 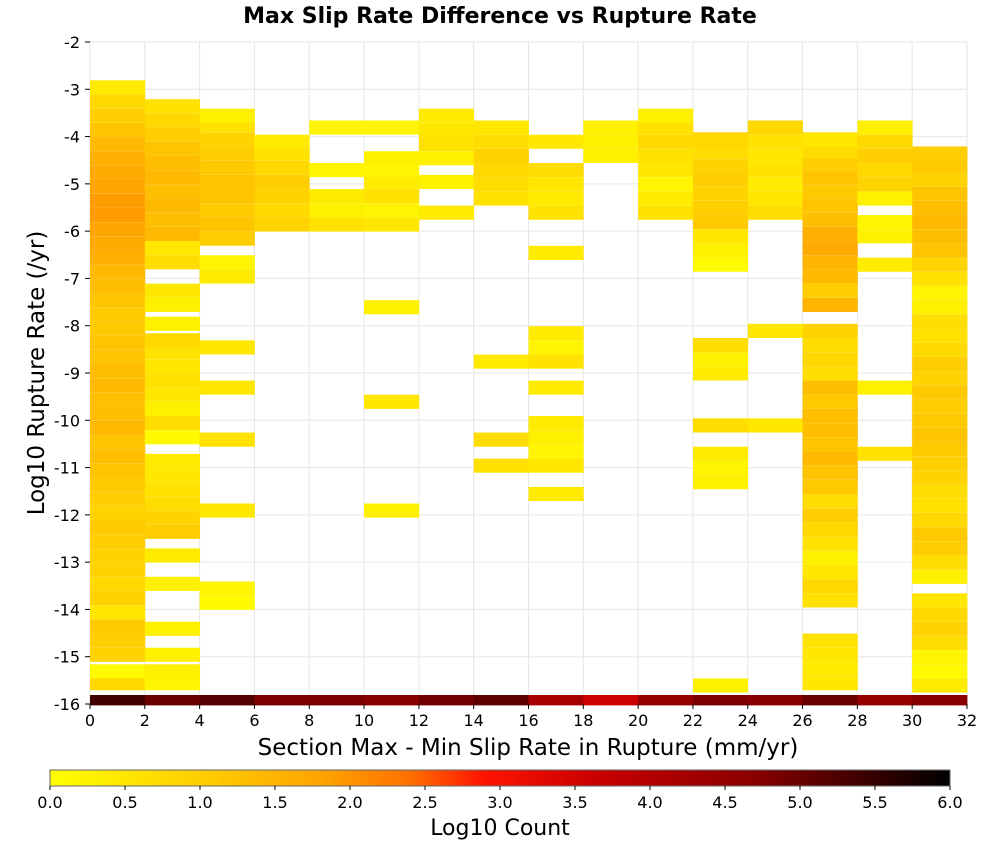 What do you see at coordinates (583, 720) in the screenshot?
I see `x-tick-label: 18` at bounding box center [583, 720].